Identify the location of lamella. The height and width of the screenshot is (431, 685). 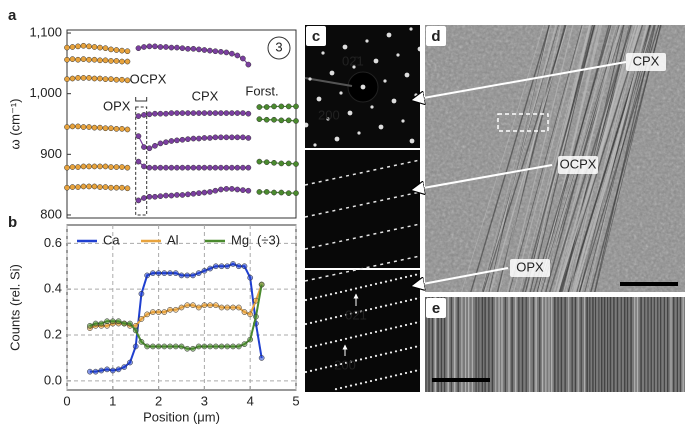
(519, 158).